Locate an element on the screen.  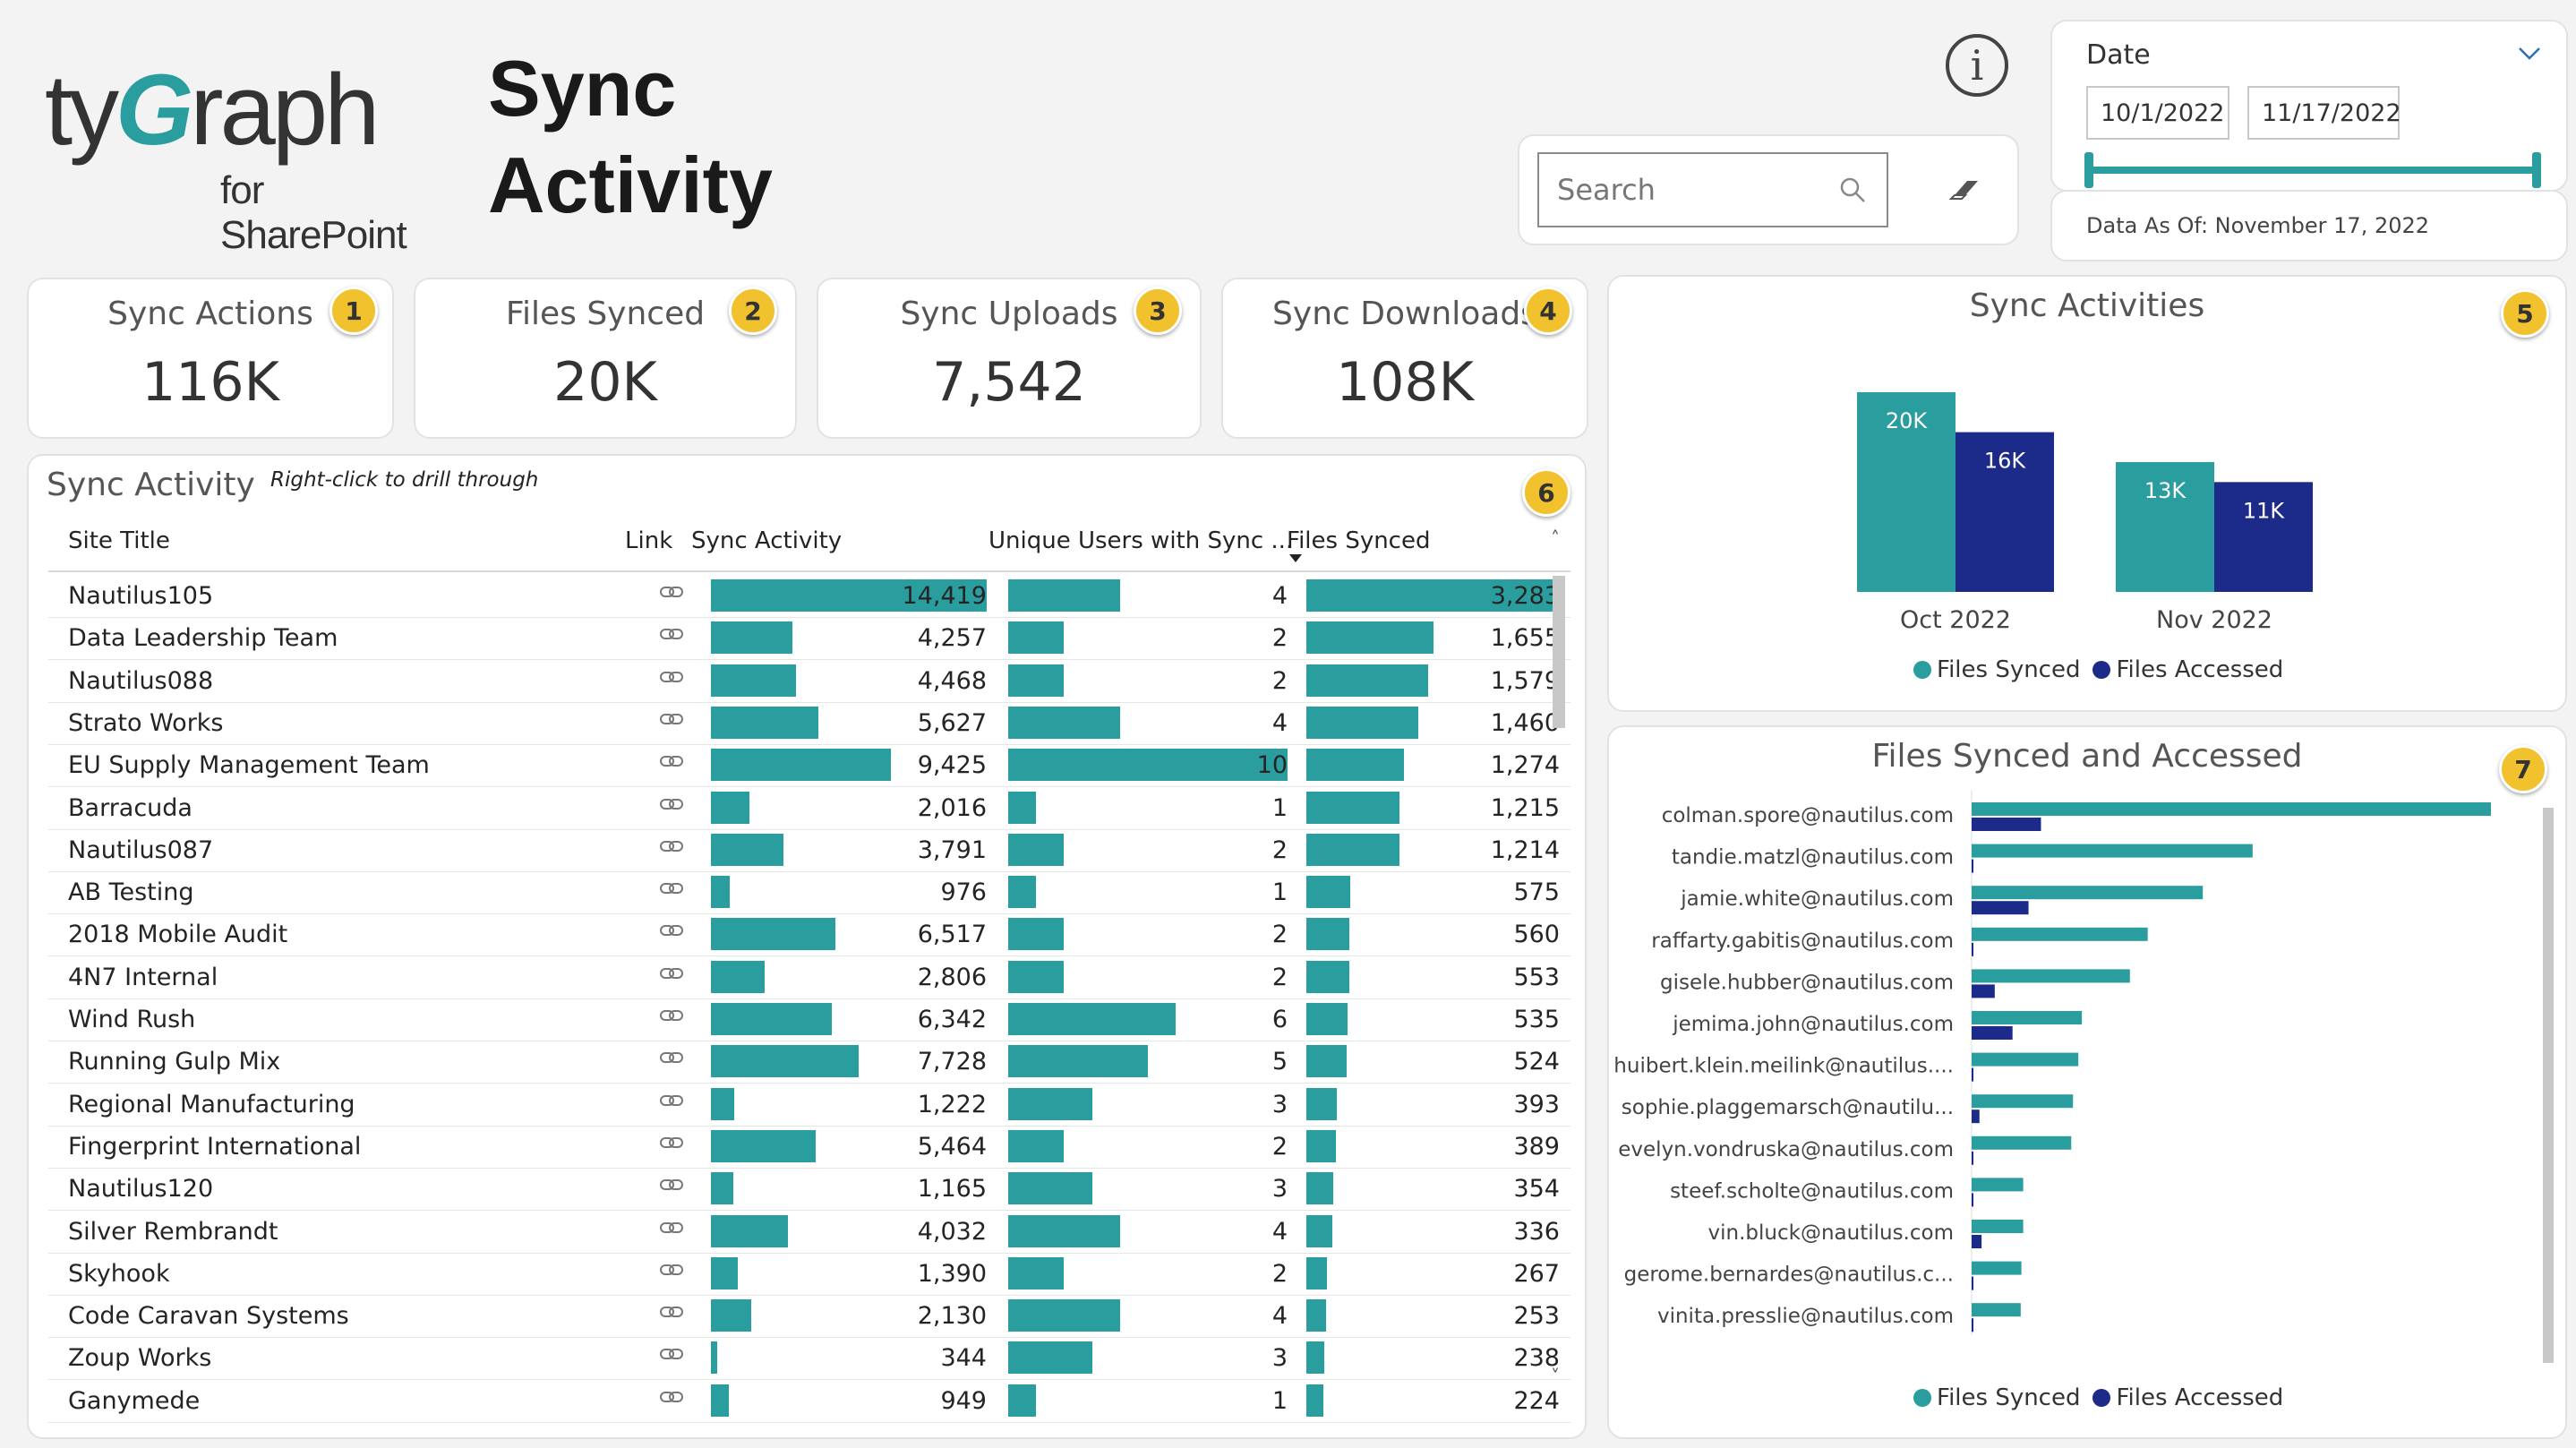
table-row: Zoup Works 344 3 238 is located at coordinates (809, 1359).